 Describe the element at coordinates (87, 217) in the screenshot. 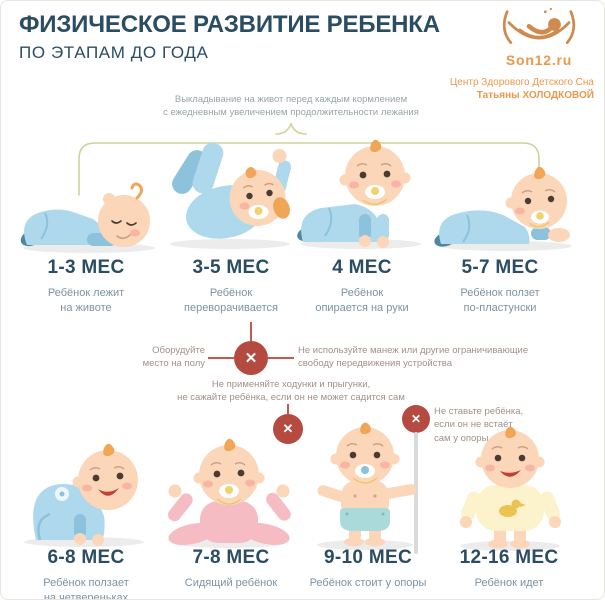

I see `baby-lying-on-tummy-icon` at that location.